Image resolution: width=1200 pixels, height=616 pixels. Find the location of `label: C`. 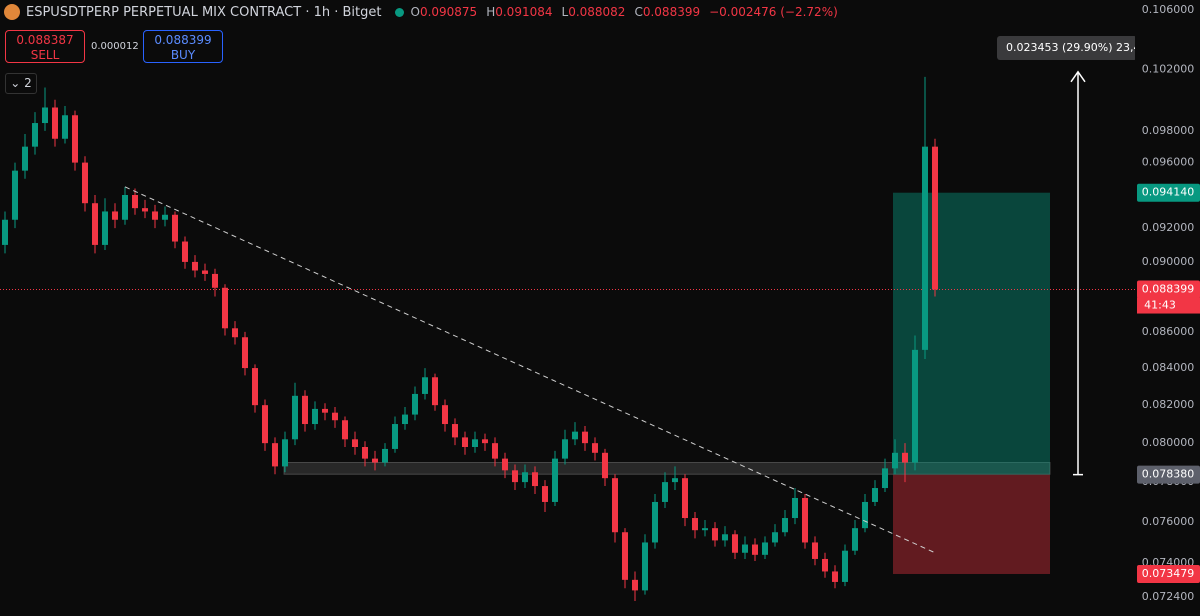

label: C is located at coordinates (638, 11).